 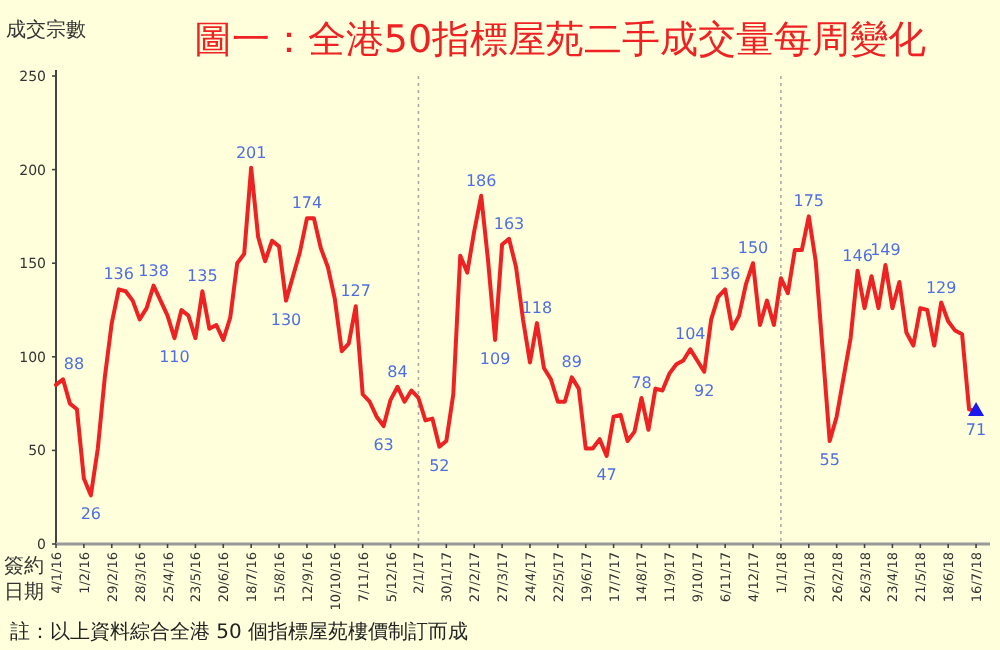 What do you see at coordinates (46, 30) in the screenshot?
I see `y-axis-title: 成交宗數` at bounding box center [46, 30].